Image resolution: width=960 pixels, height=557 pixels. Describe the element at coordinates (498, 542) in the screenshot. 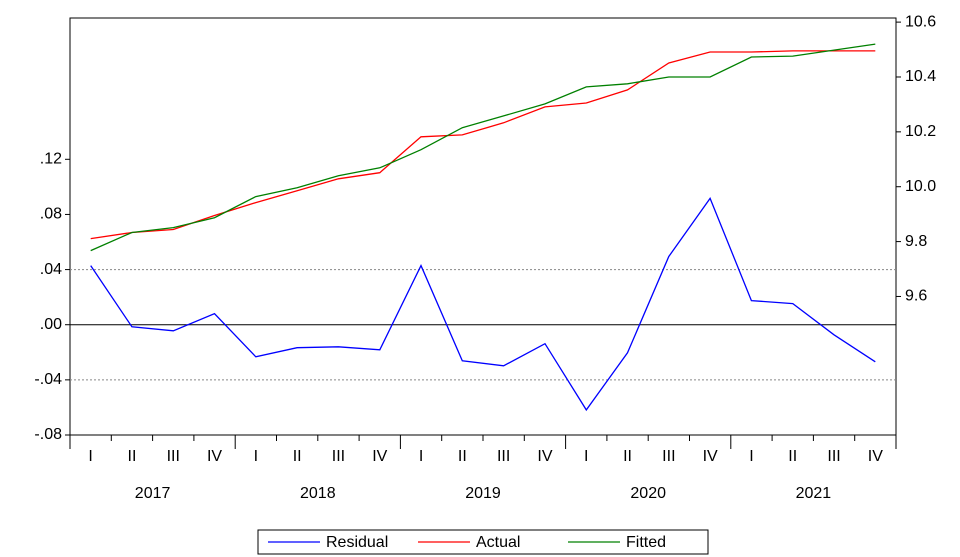

I see `legend-label: Actual` at that location.